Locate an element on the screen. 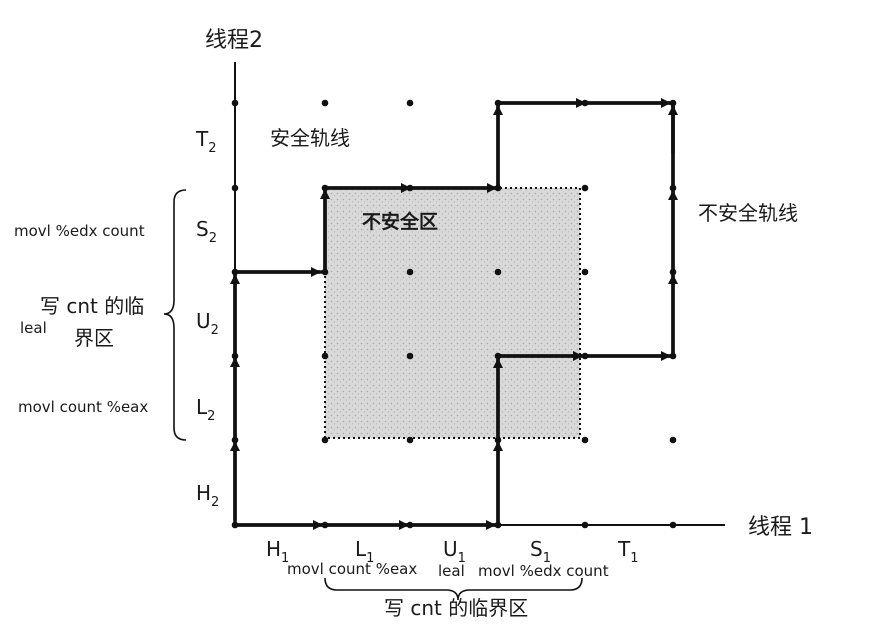  thread2-critical-caption-line1: 写 cnt 的临 is located at coordinates (92, 306).